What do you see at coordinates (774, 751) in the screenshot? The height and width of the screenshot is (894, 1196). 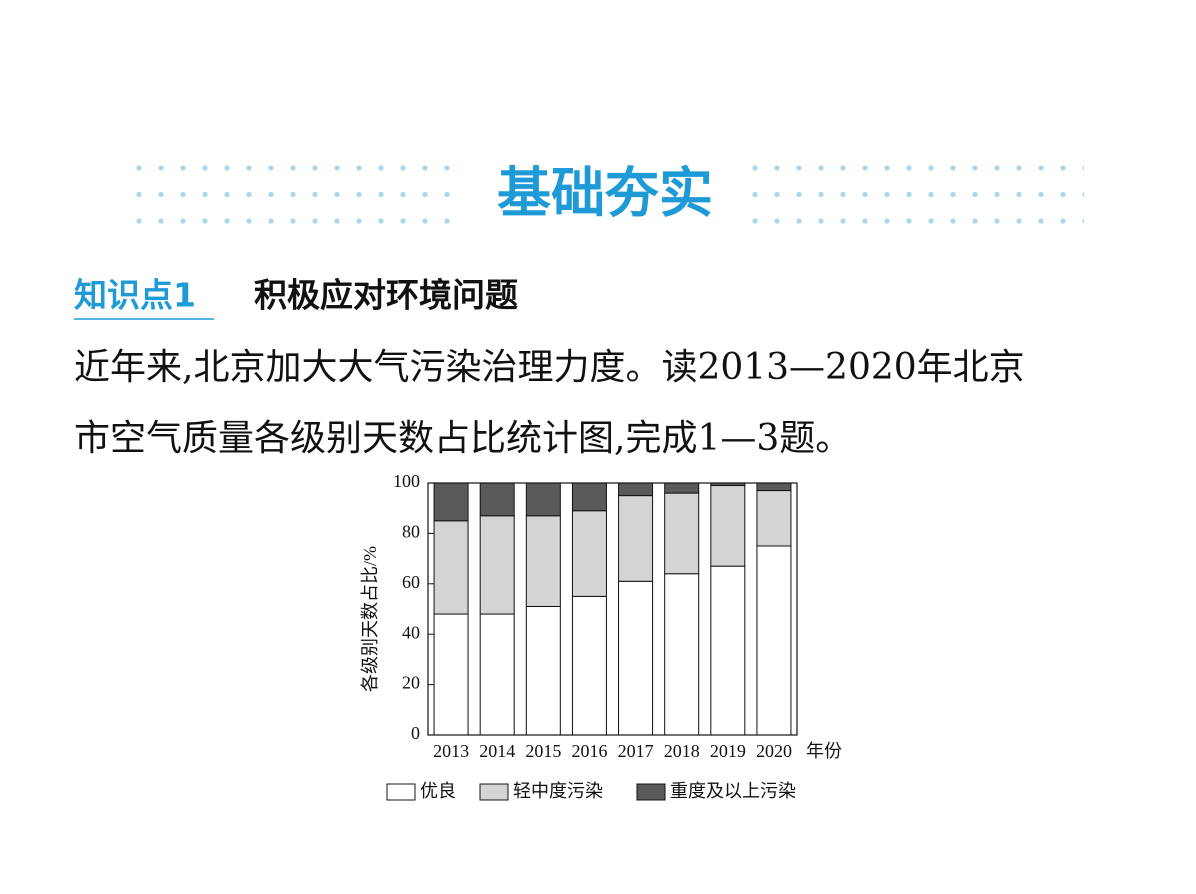 I see `x-tick-label: 2020` at bounding box center [774, 751].